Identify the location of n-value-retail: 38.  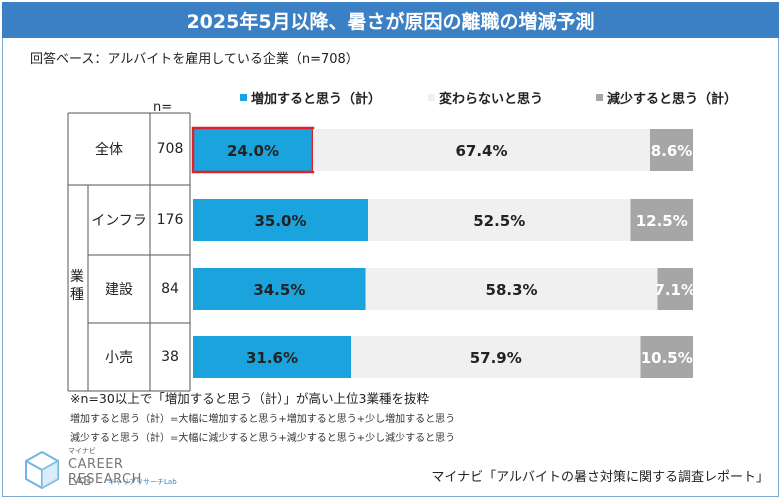
(170, 357).